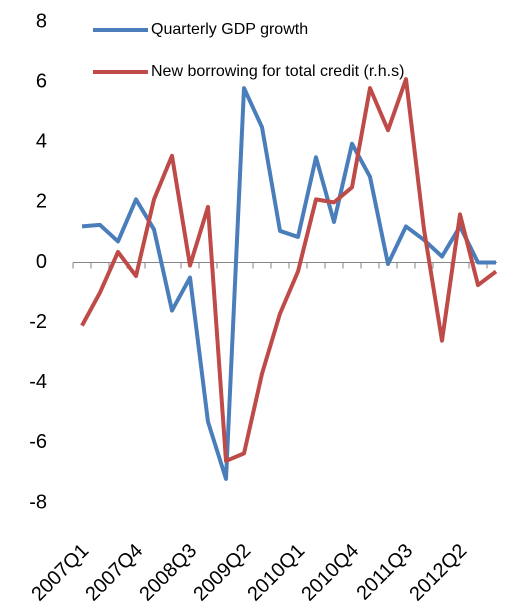 The image size is (505, 606). I want to click on y-tick-label: -6, so click(38, 442).